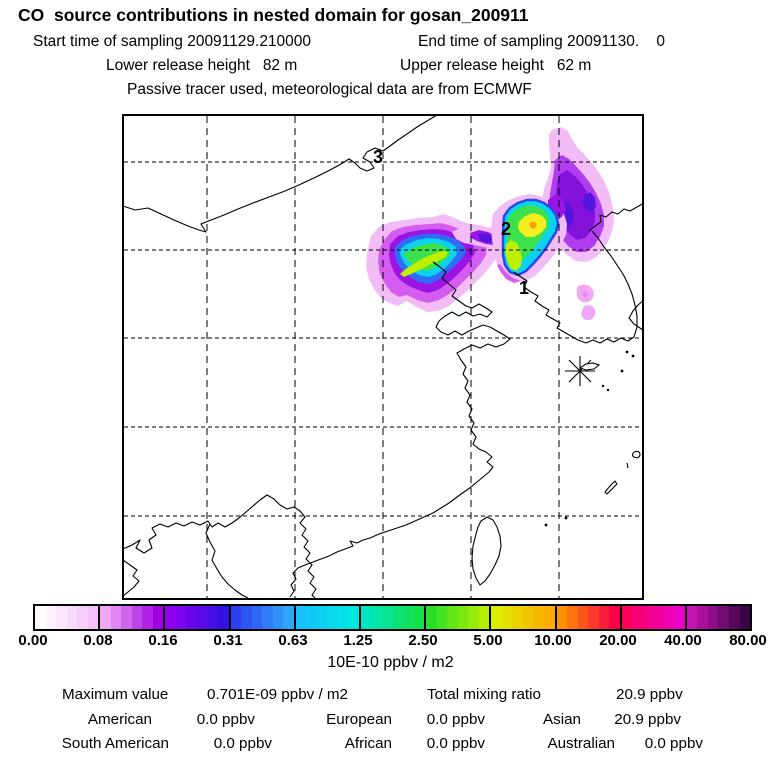  Describe the element at coordinates (616, 217) in the screenshot. I see `coast-primorye` at that location.